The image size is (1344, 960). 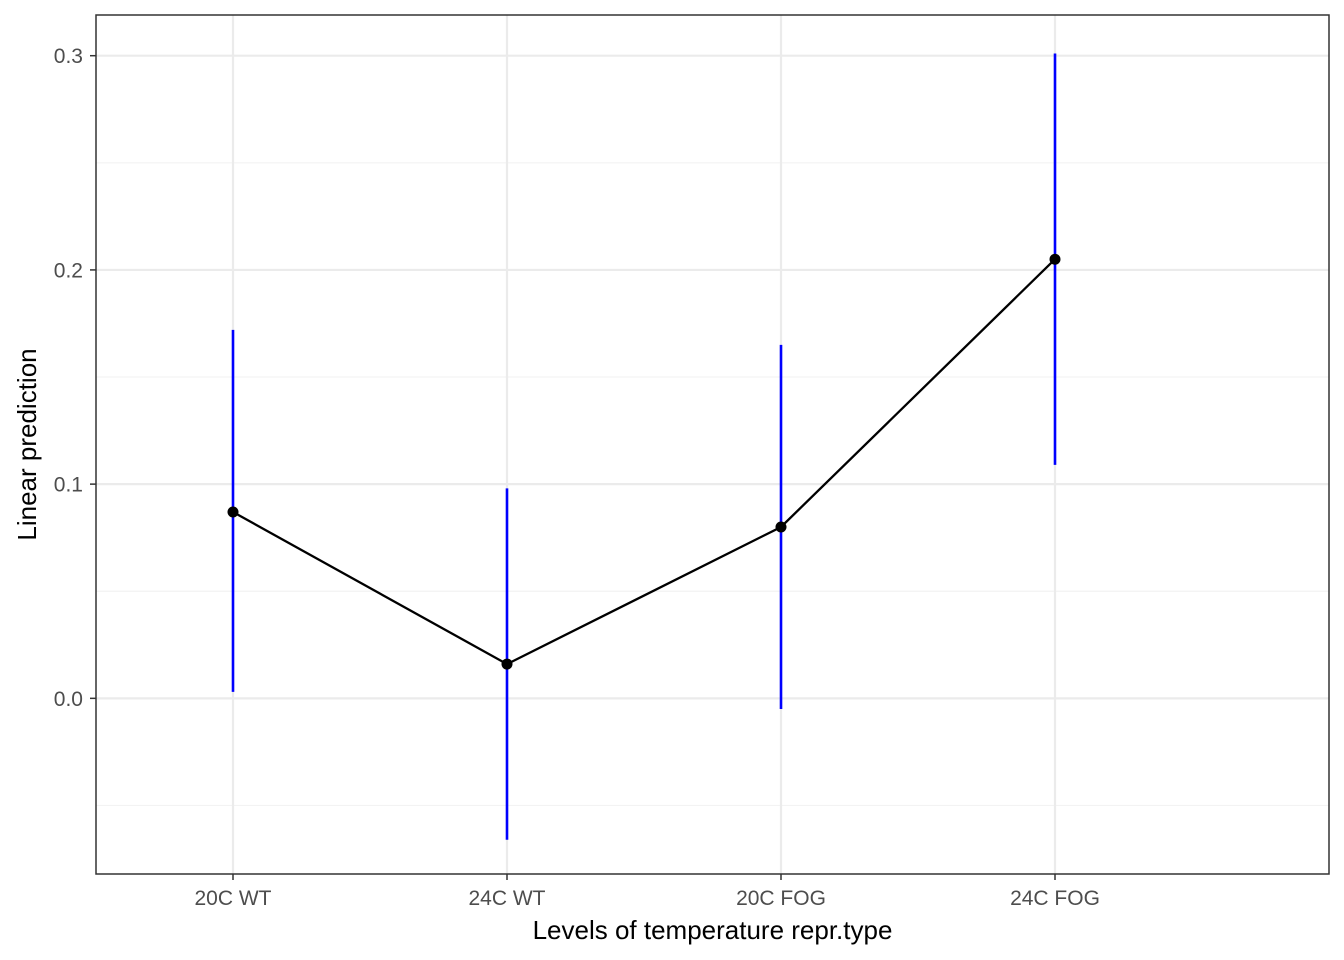 I want to click on y-tick-label: 0.1, so click(x=68, y=485).